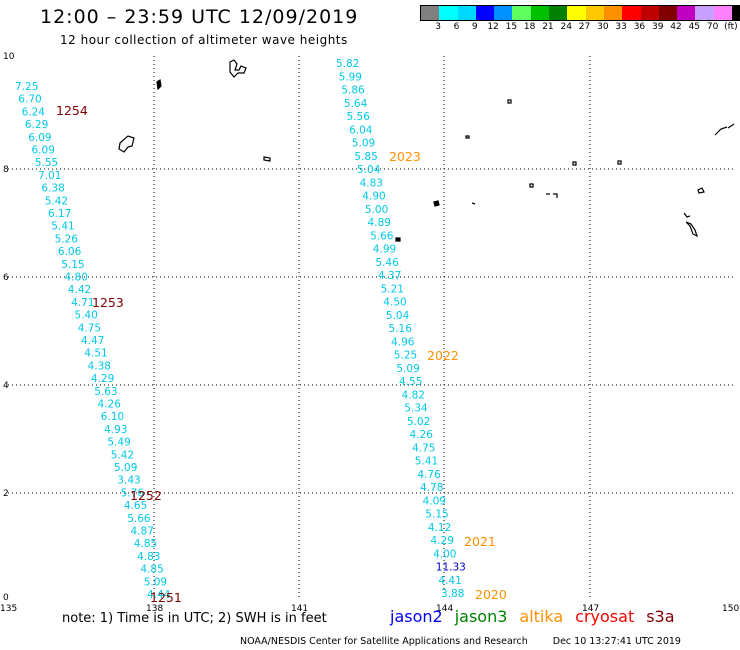 This screenshot has width=740, height=650. What do you see at coordinates (541, 616) in the screenshot?
I see `legend-altika: altika` at bounding box center [541, 616].